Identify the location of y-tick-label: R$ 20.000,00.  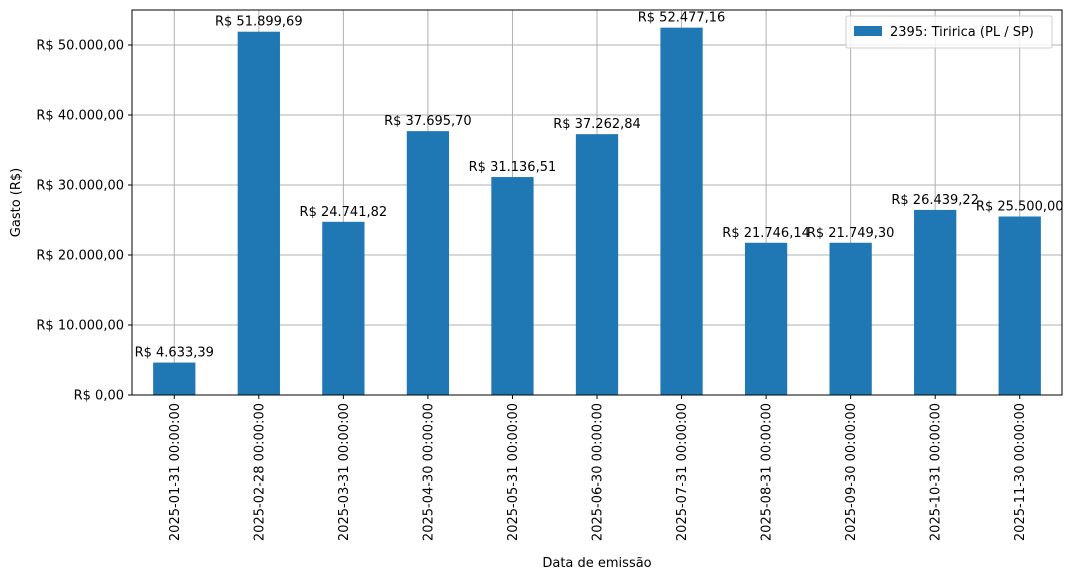
(80, 256).